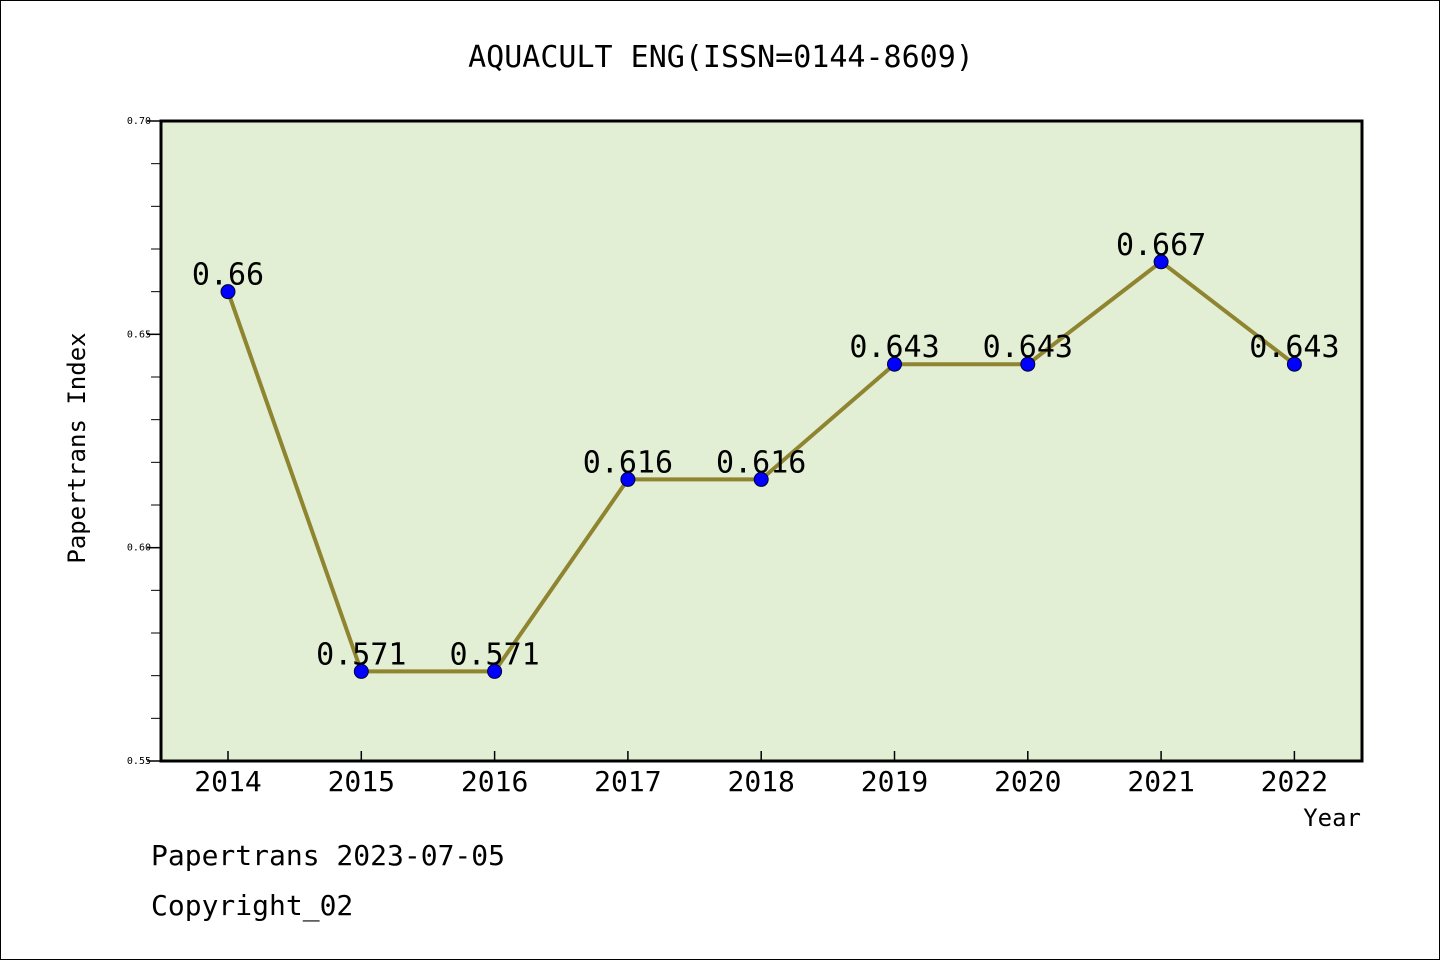 This screenshot has height=960, width=1440. What do you see at coordinates (227, 781) in the screenshot?
I see `x-tick-label: 2014` at bounding box center [227, 781].